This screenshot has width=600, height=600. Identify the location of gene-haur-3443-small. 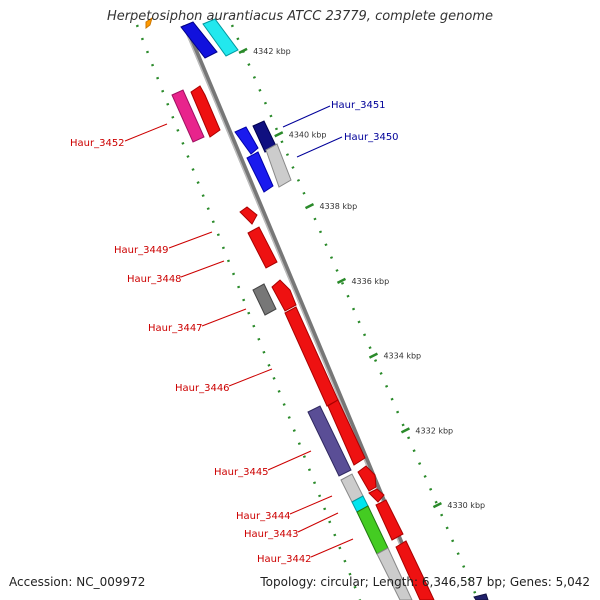
(376, 495).